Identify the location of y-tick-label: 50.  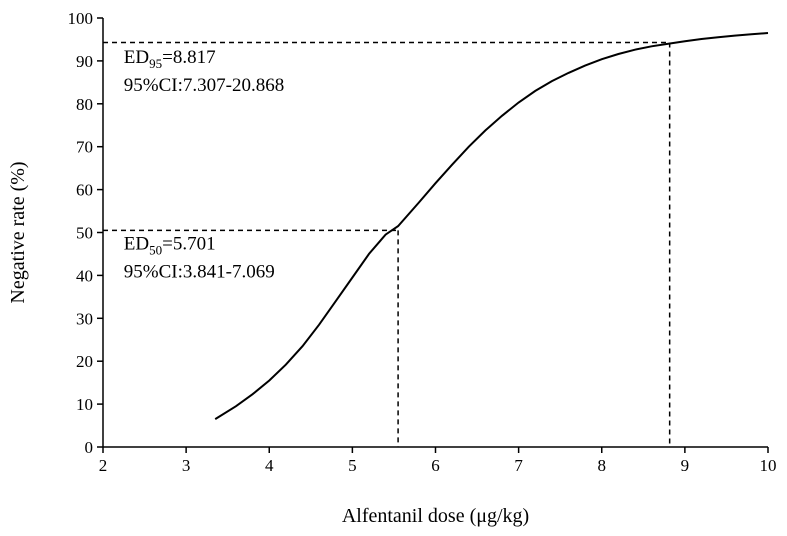
(84, 233).